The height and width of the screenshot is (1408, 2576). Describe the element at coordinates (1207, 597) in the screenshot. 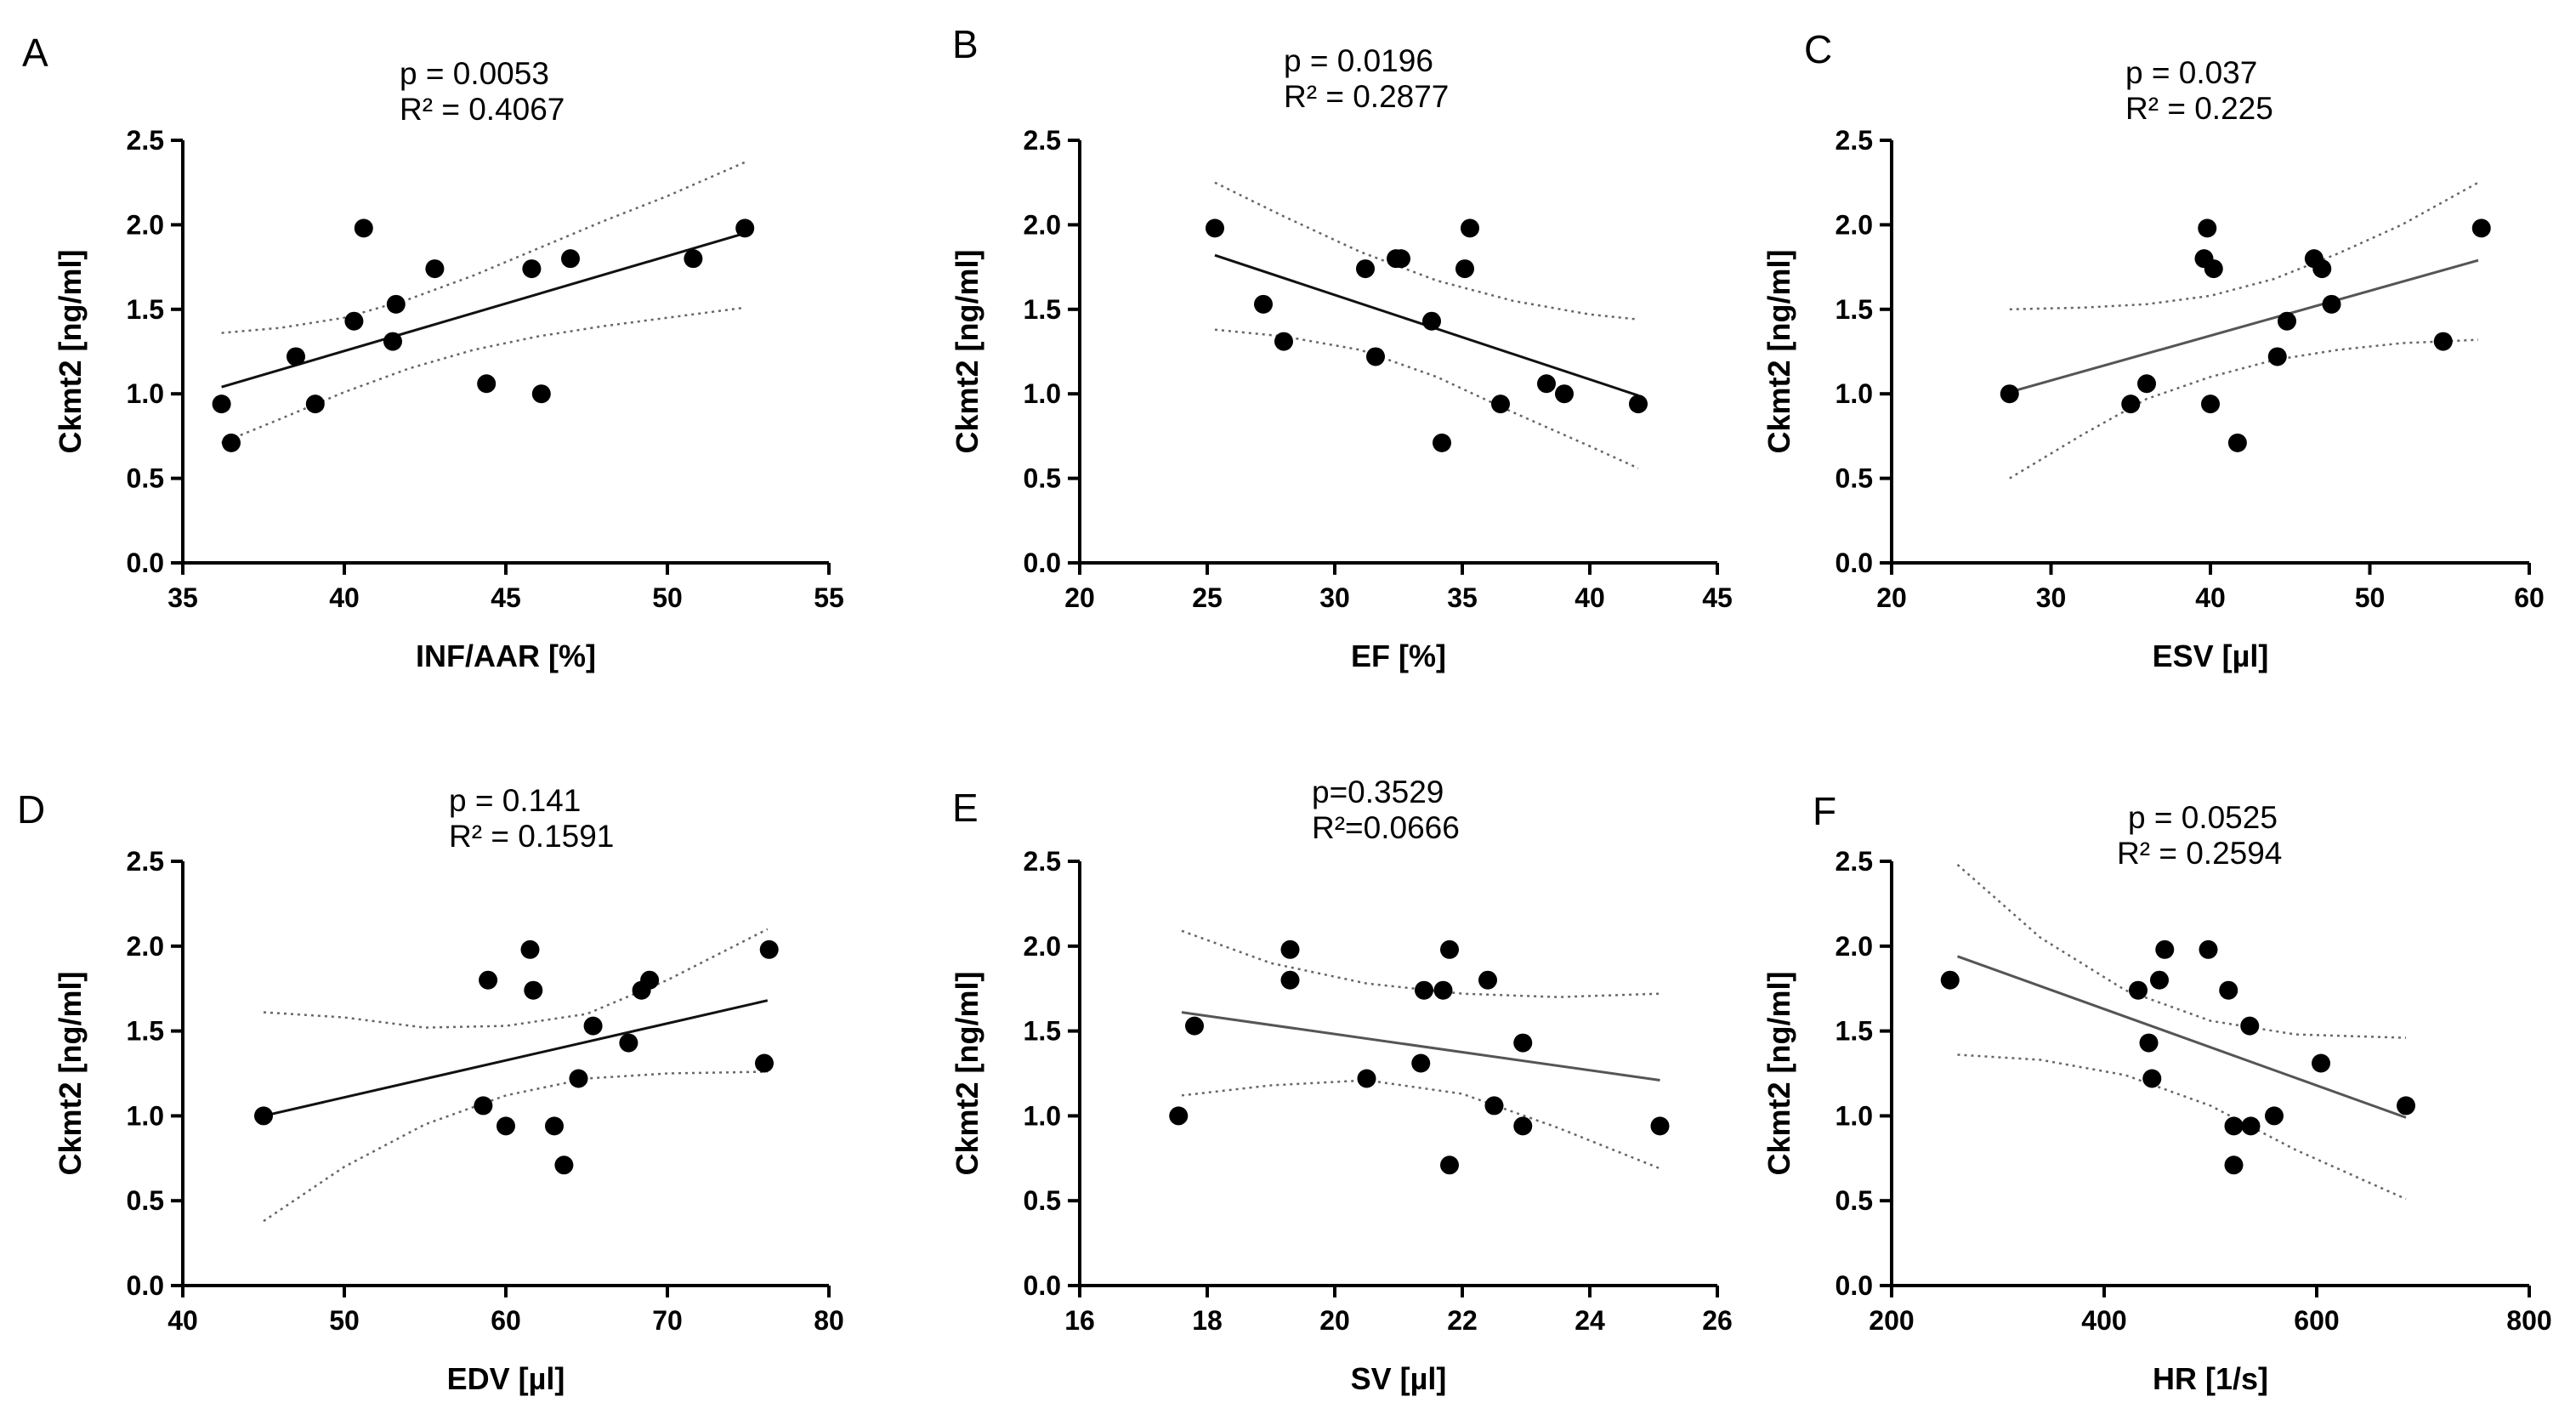

I see `x-tick-label: 25` at that location.